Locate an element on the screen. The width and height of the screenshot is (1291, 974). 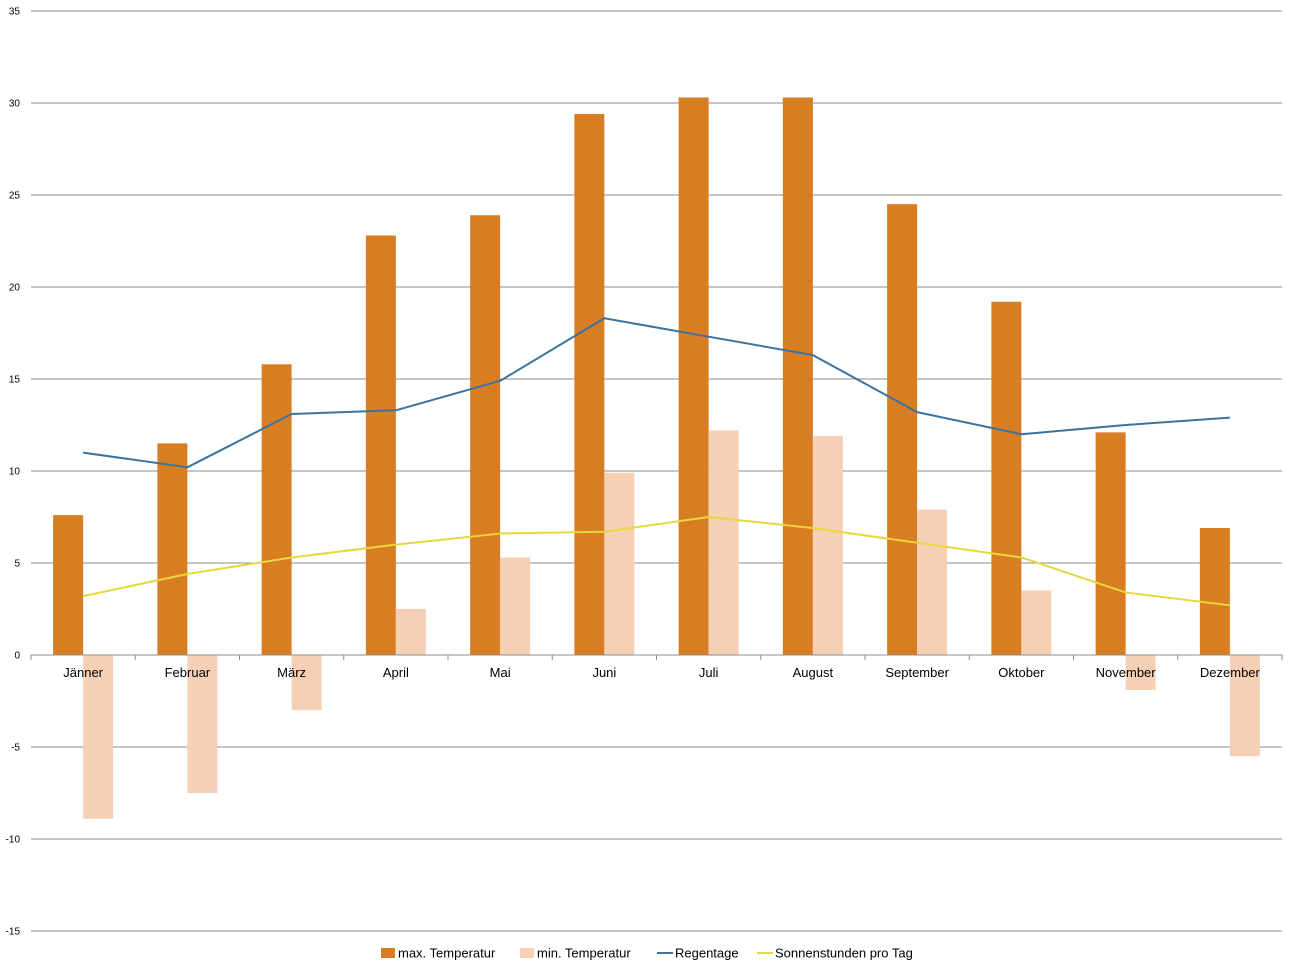
y-axis-ticks: 35 30 25 20 15 10 5 0 -5 -10 -15 is located at coordinates (13, 472).